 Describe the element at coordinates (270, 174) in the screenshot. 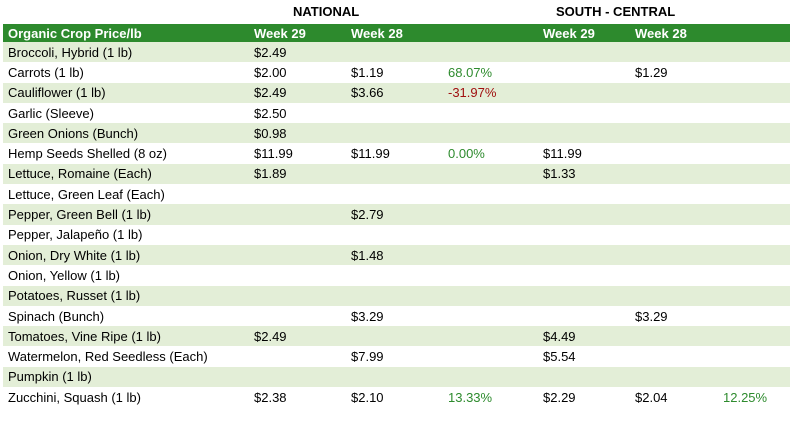

I see `cell-nat-w29: $1.89` at that location.